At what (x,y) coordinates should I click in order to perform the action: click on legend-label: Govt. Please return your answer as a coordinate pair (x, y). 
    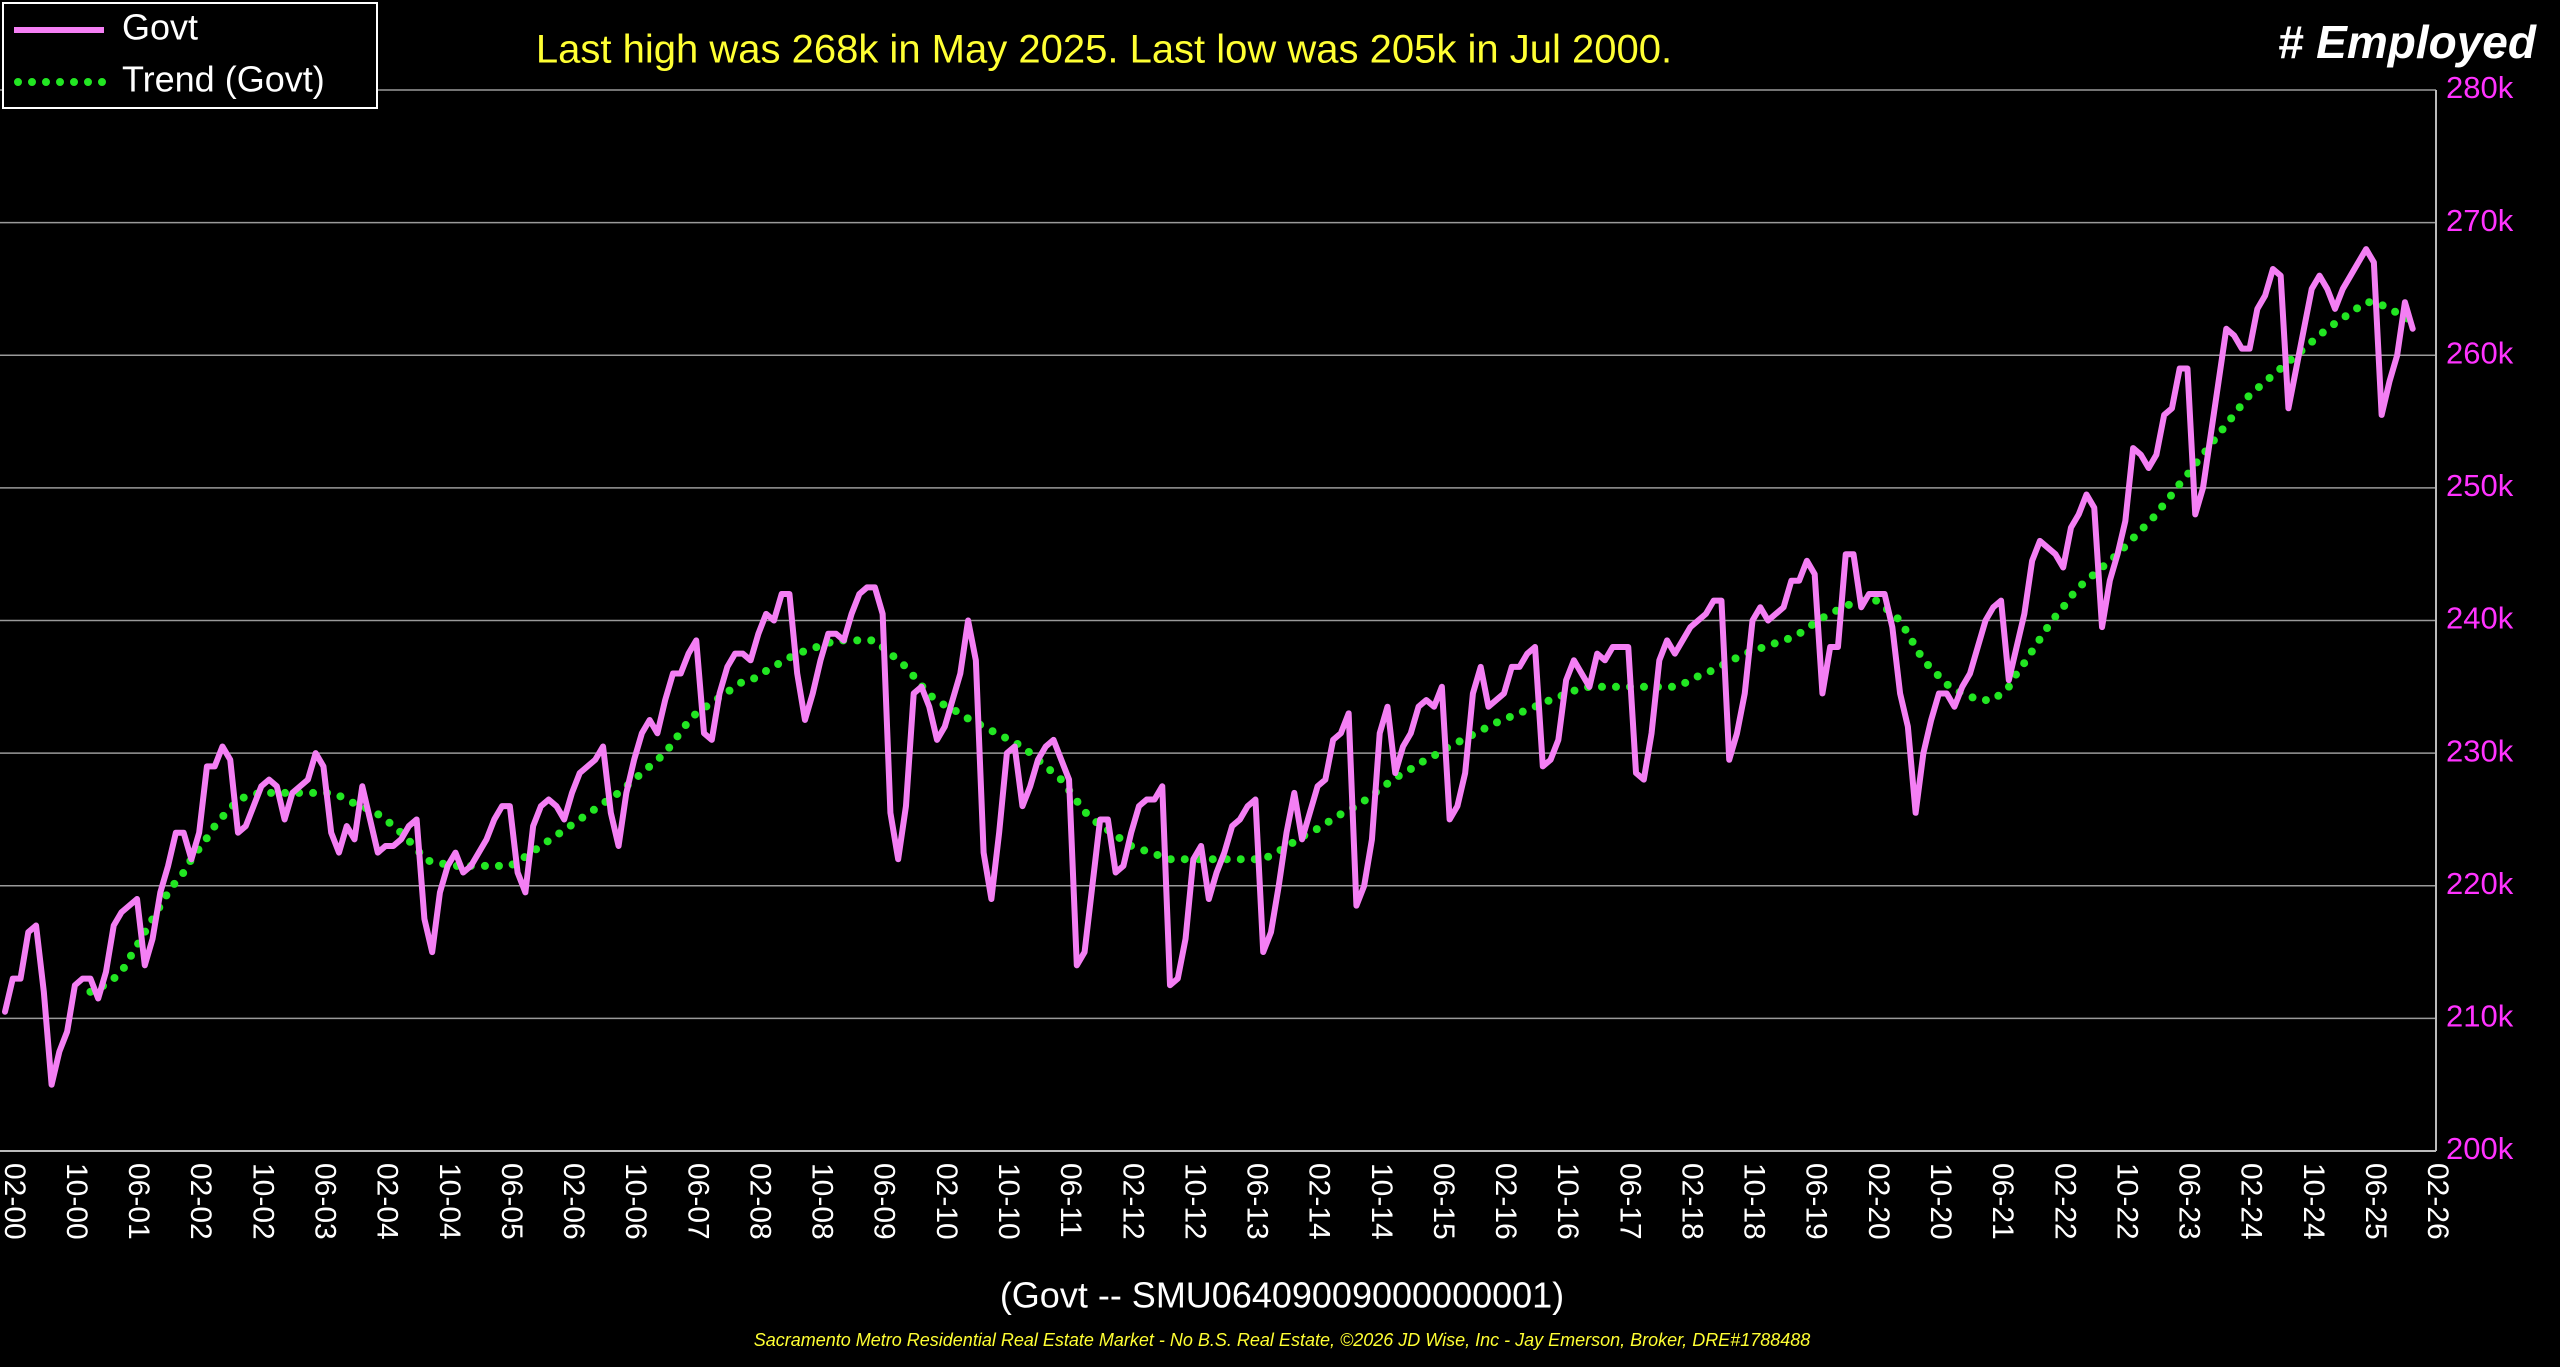
    Looking at the image, I should click on (160, 27).